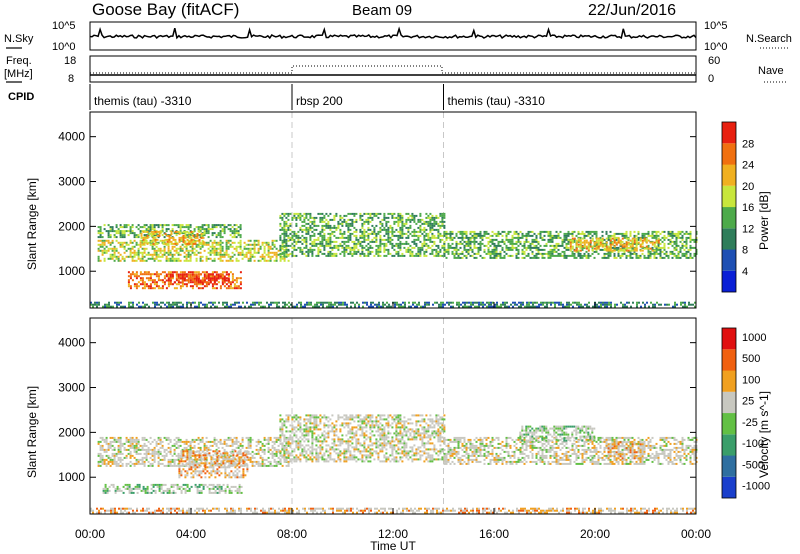  Describe the element at coordinates (191, 534) in the screenshot. I see `x-tick-label: 04:00` at that location.